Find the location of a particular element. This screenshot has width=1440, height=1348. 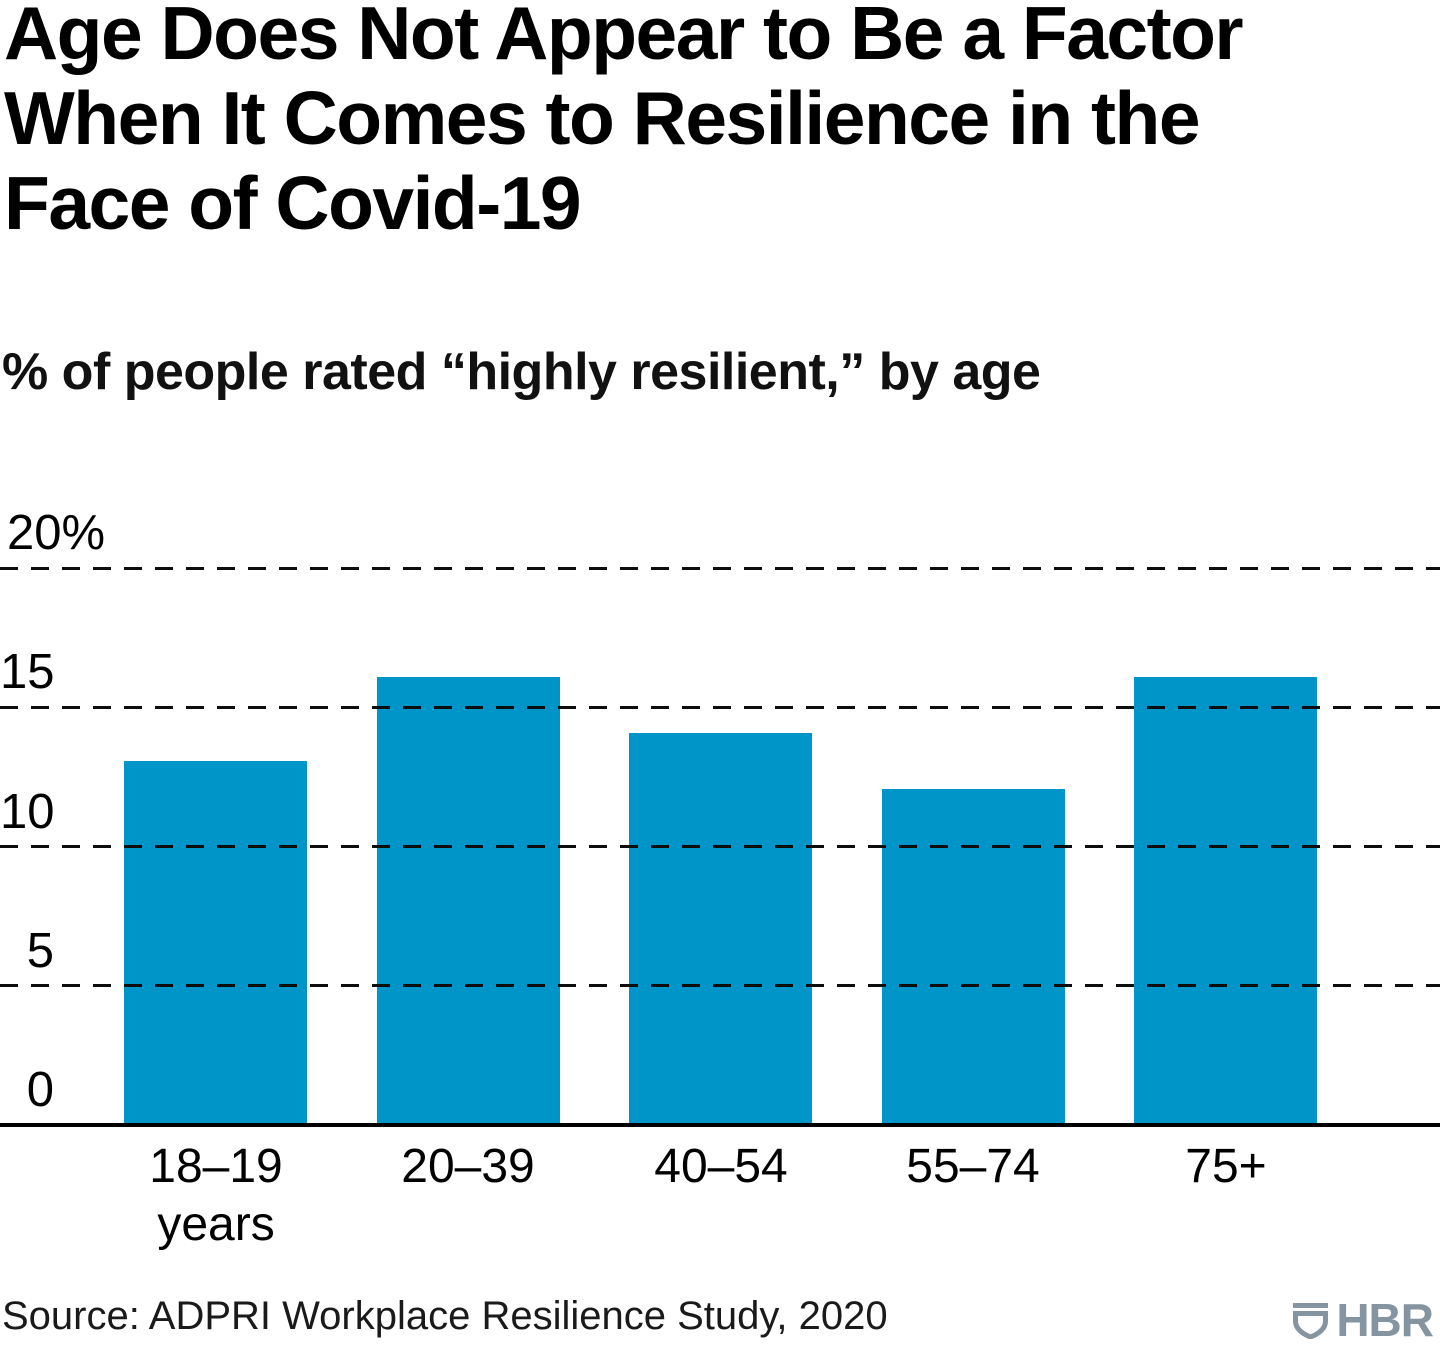

y-tick-label-0: 0 is located at coordinates (40, 1090).